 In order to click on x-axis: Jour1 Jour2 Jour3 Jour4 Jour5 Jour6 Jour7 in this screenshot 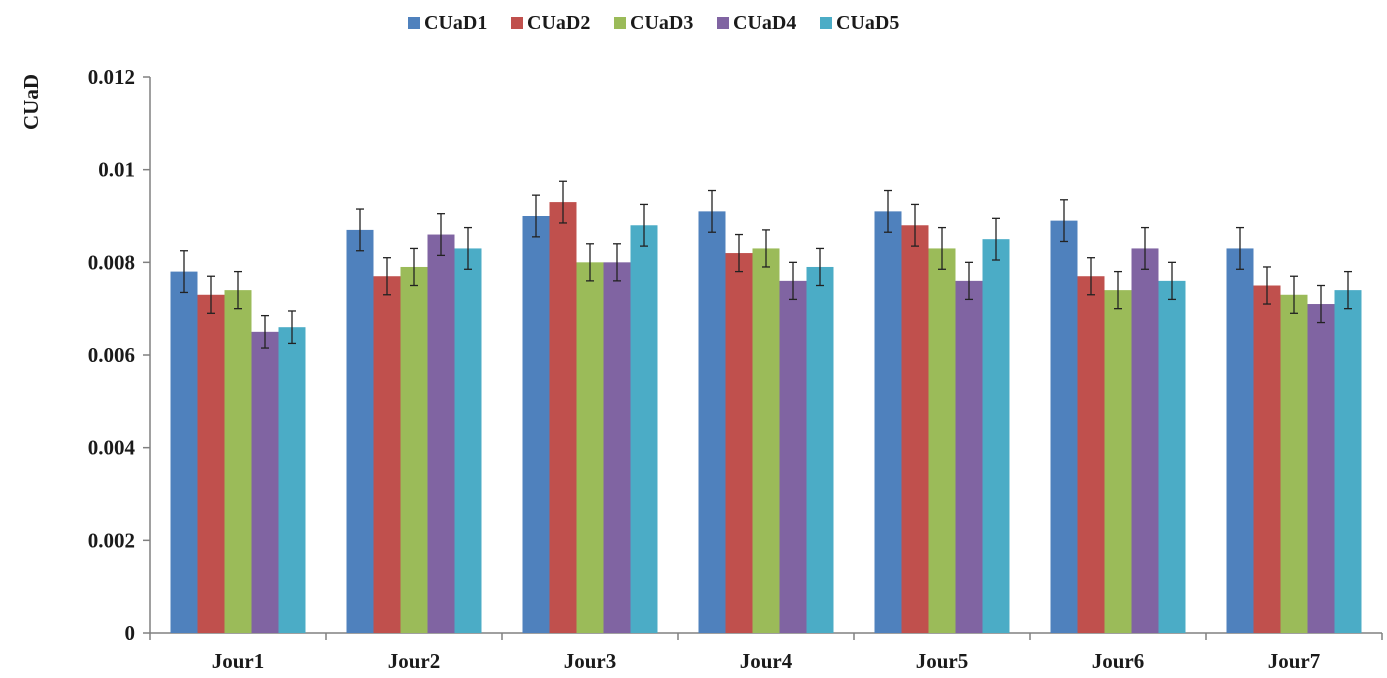, I will do `click(766, 652)`.